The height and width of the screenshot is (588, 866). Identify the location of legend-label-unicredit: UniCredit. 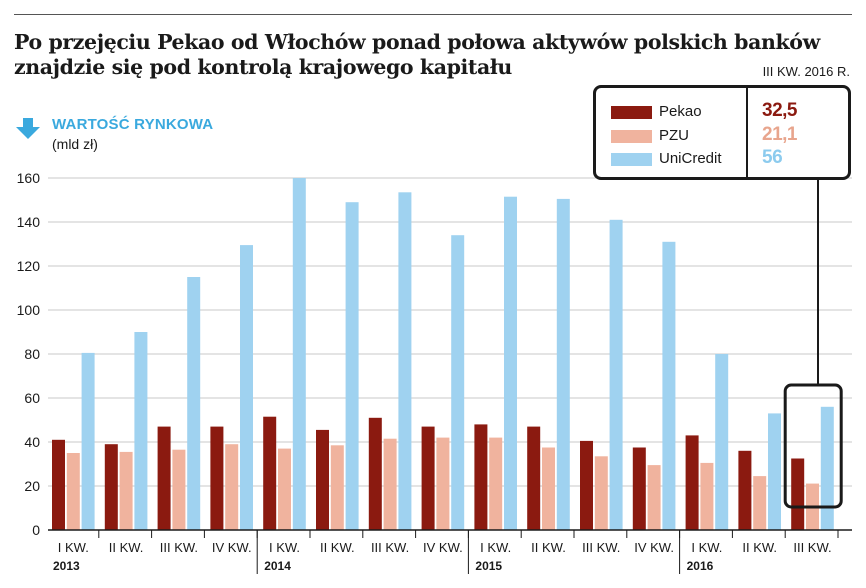
(690, 158).